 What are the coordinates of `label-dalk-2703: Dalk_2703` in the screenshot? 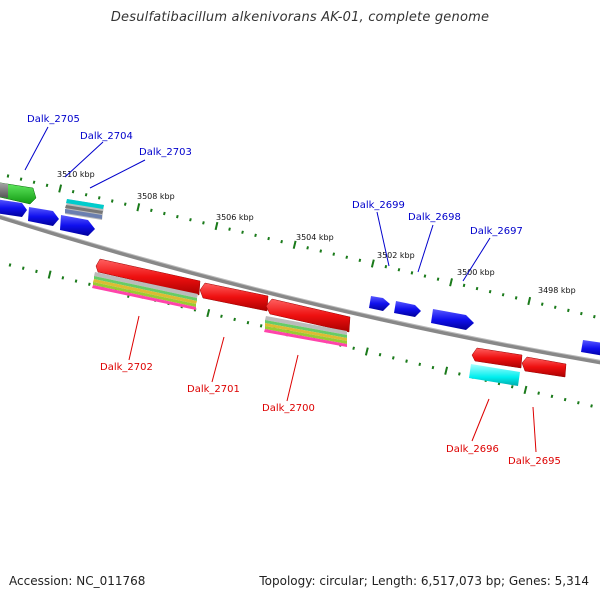 It's located at (165, 152).